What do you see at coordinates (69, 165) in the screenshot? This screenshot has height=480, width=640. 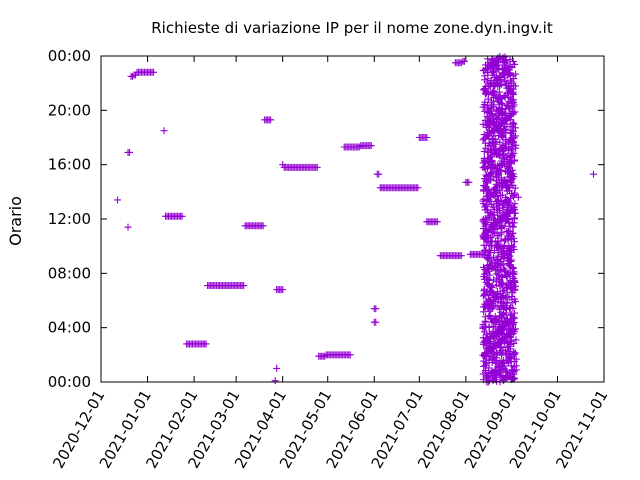 I see `y-tick-label: 16:00` at bounding box center [69, 165].